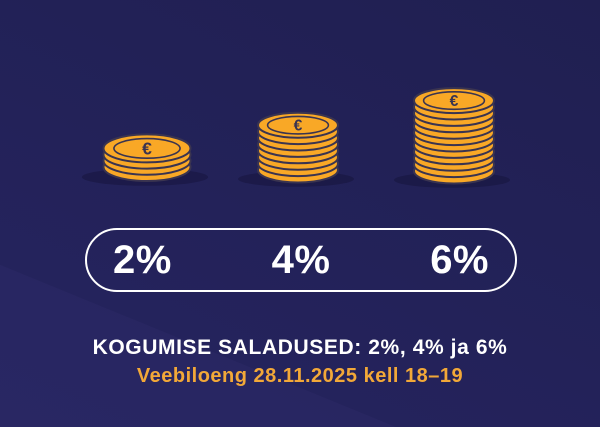 This screenshot has height=427, width=600. Describe the element at coordinates (296, 149) in the screenshot. I see `coin-stack-stack-4-percent: €` at that location.